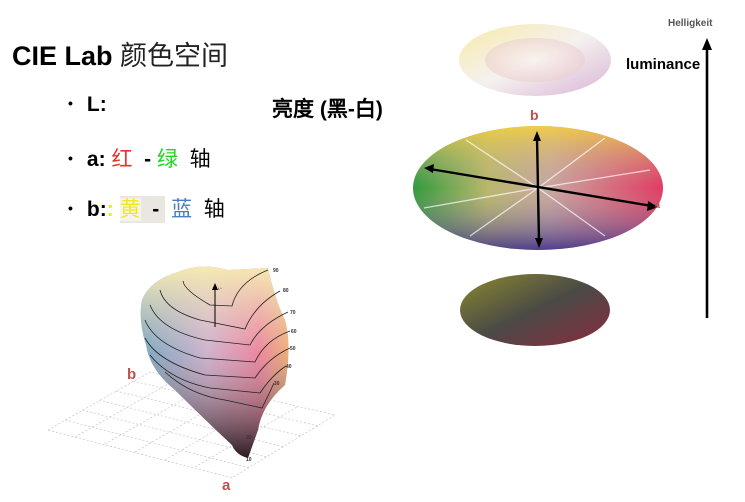  What do you see at coordinates (139, 158) in the screenshot?
I see `bullet-a: • a: 红 - 绿 轴` at bounding box center [139, 158].